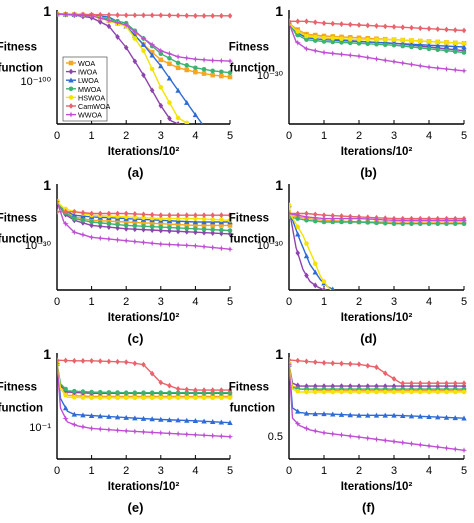  What do you see at coordinates (279, 11) in the screenshot?
I see `y-tick-label: 1` at bounding box center [279, 11].